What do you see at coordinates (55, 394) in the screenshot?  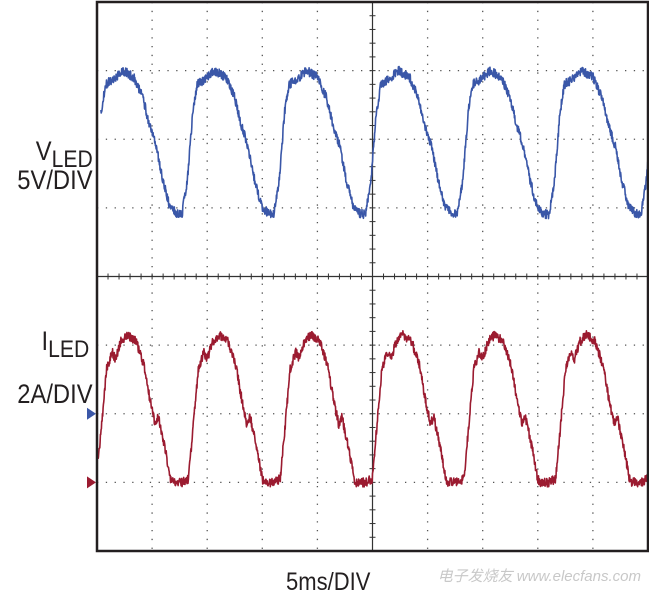 I see `iled-scale: 2A/DIV` at bounding box center [55, 394].